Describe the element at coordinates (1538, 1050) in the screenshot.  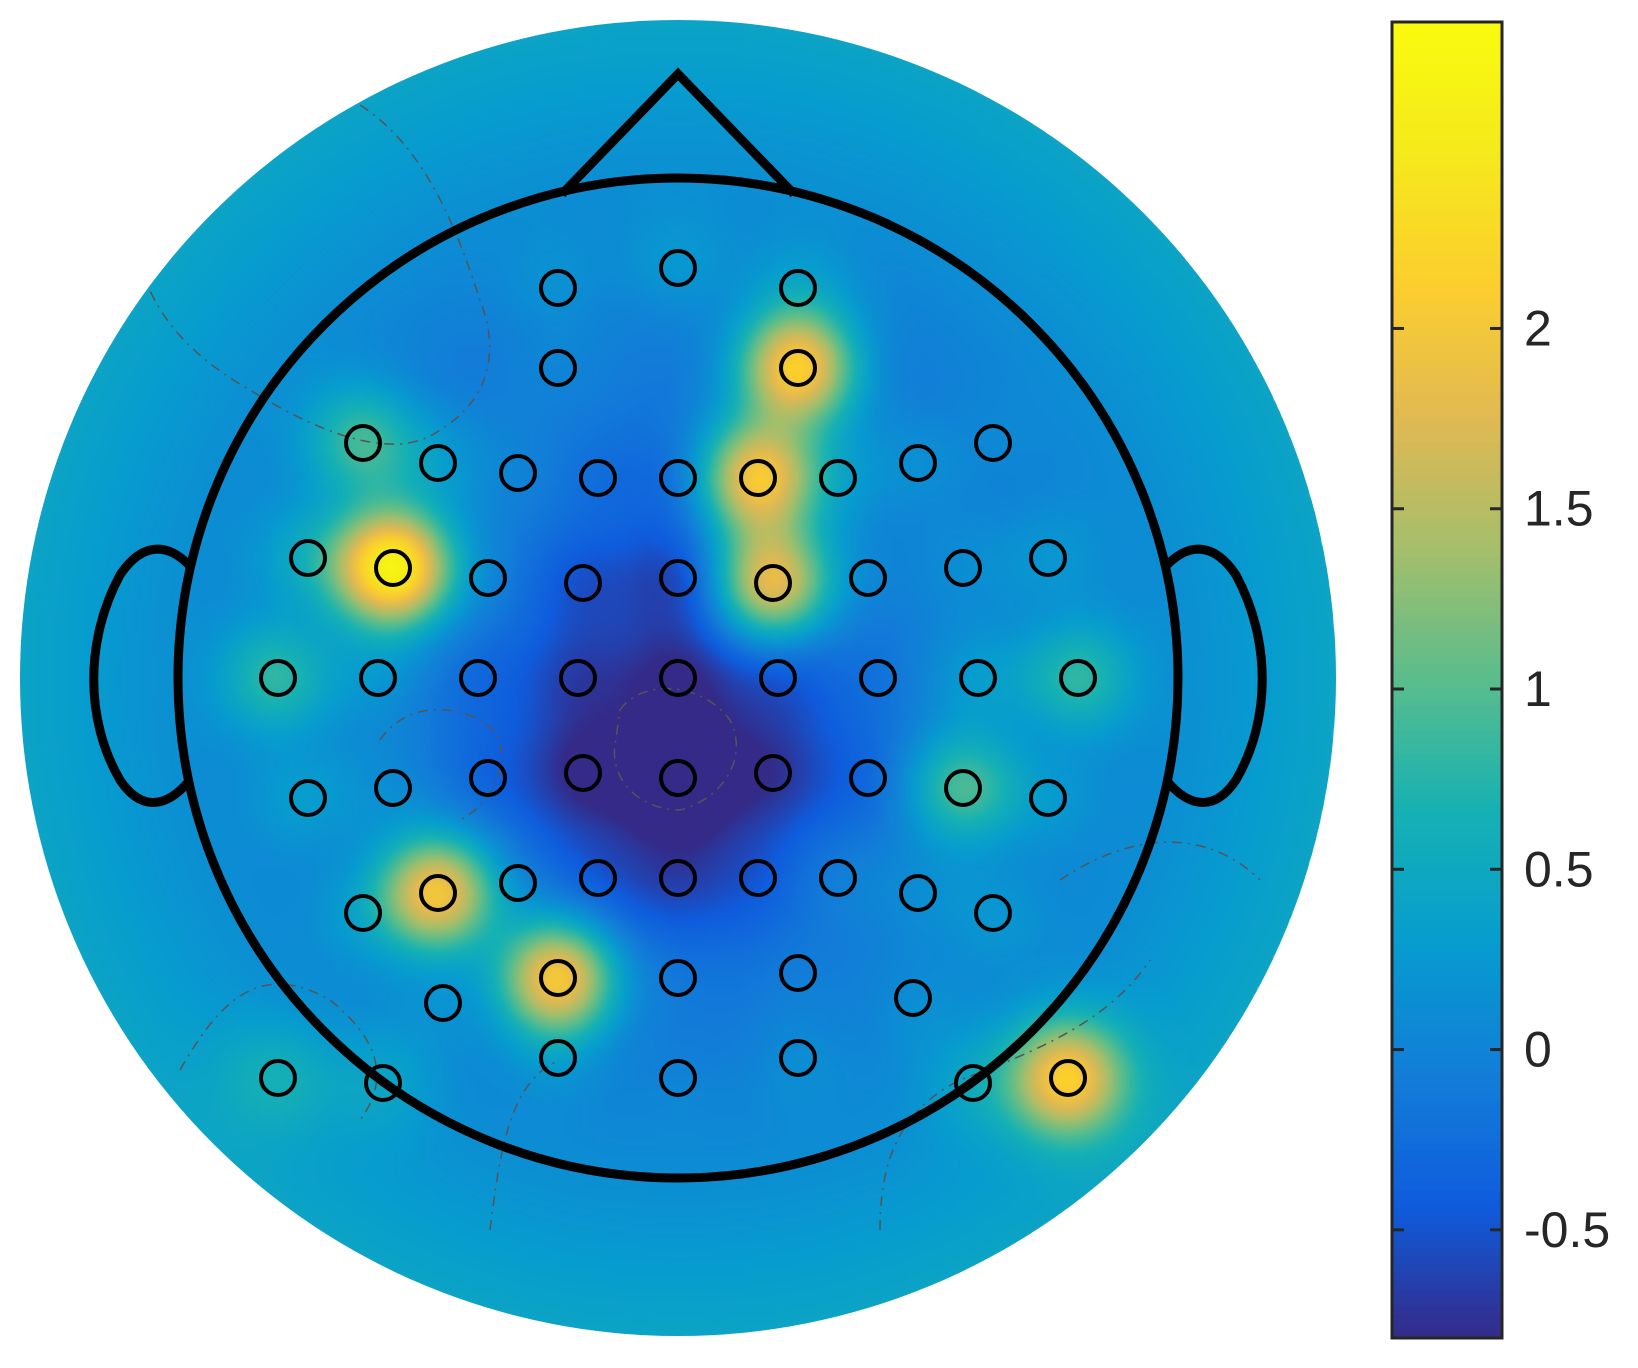
I see `colorbar-tick-label: 0` at that location.